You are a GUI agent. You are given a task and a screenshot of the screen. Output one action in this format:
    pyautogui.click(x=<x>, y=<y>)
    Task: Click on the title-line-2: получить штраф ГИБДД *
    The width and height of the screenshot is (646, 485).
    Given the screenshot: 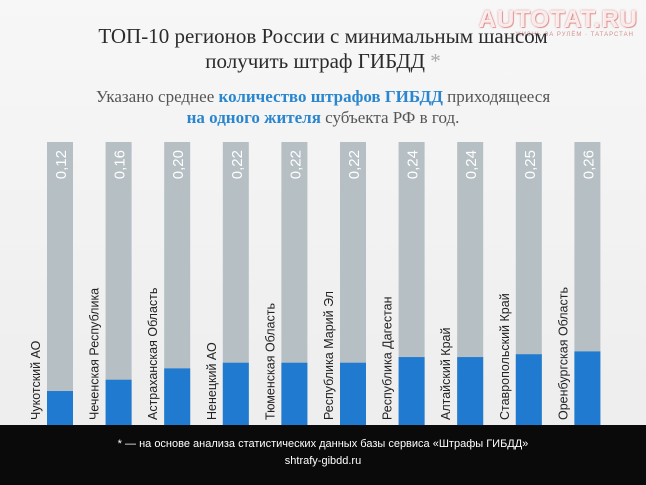 What is the action you would take?
    pyautogui.click(x=323, y=61)
    